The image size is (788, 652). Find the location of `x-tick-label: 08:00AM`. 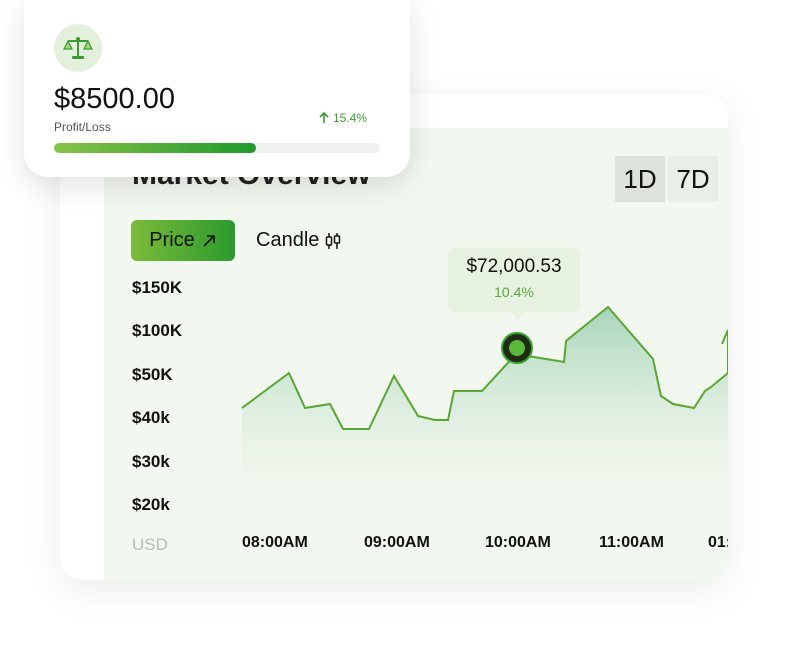

x-tick-label: 08:00AM is located at coordinates (275, 542).